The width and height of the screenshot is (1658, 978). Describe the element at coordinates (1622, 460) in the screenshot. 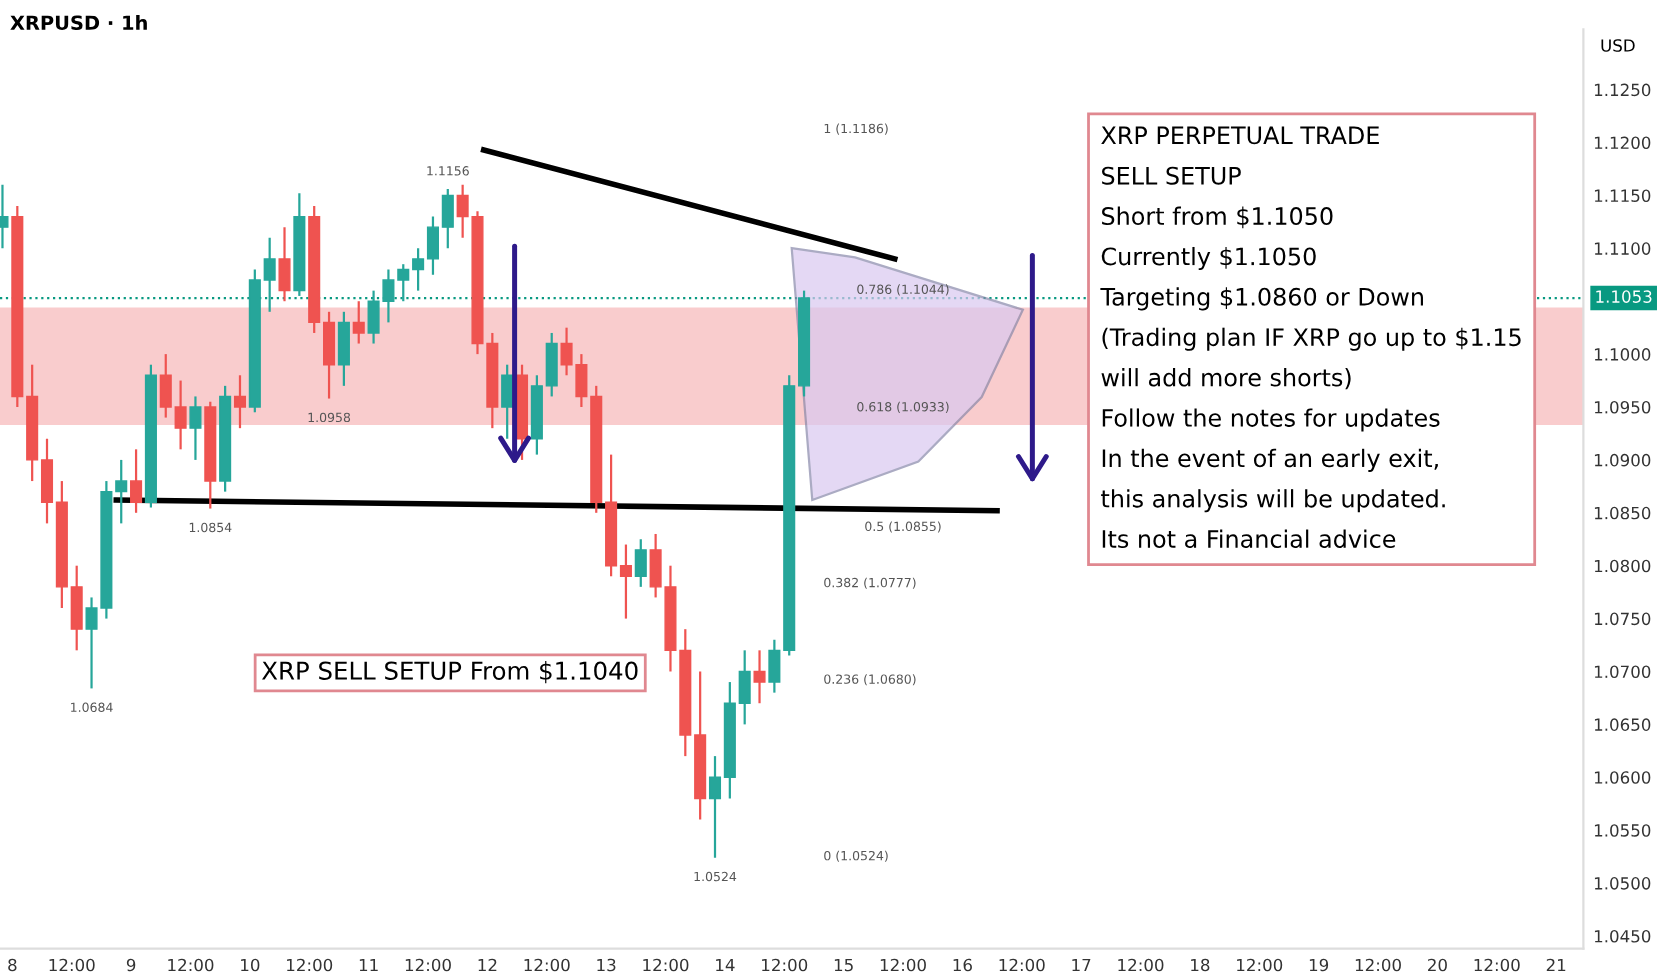

I see `y-tick-label: 1.0900` at that location.